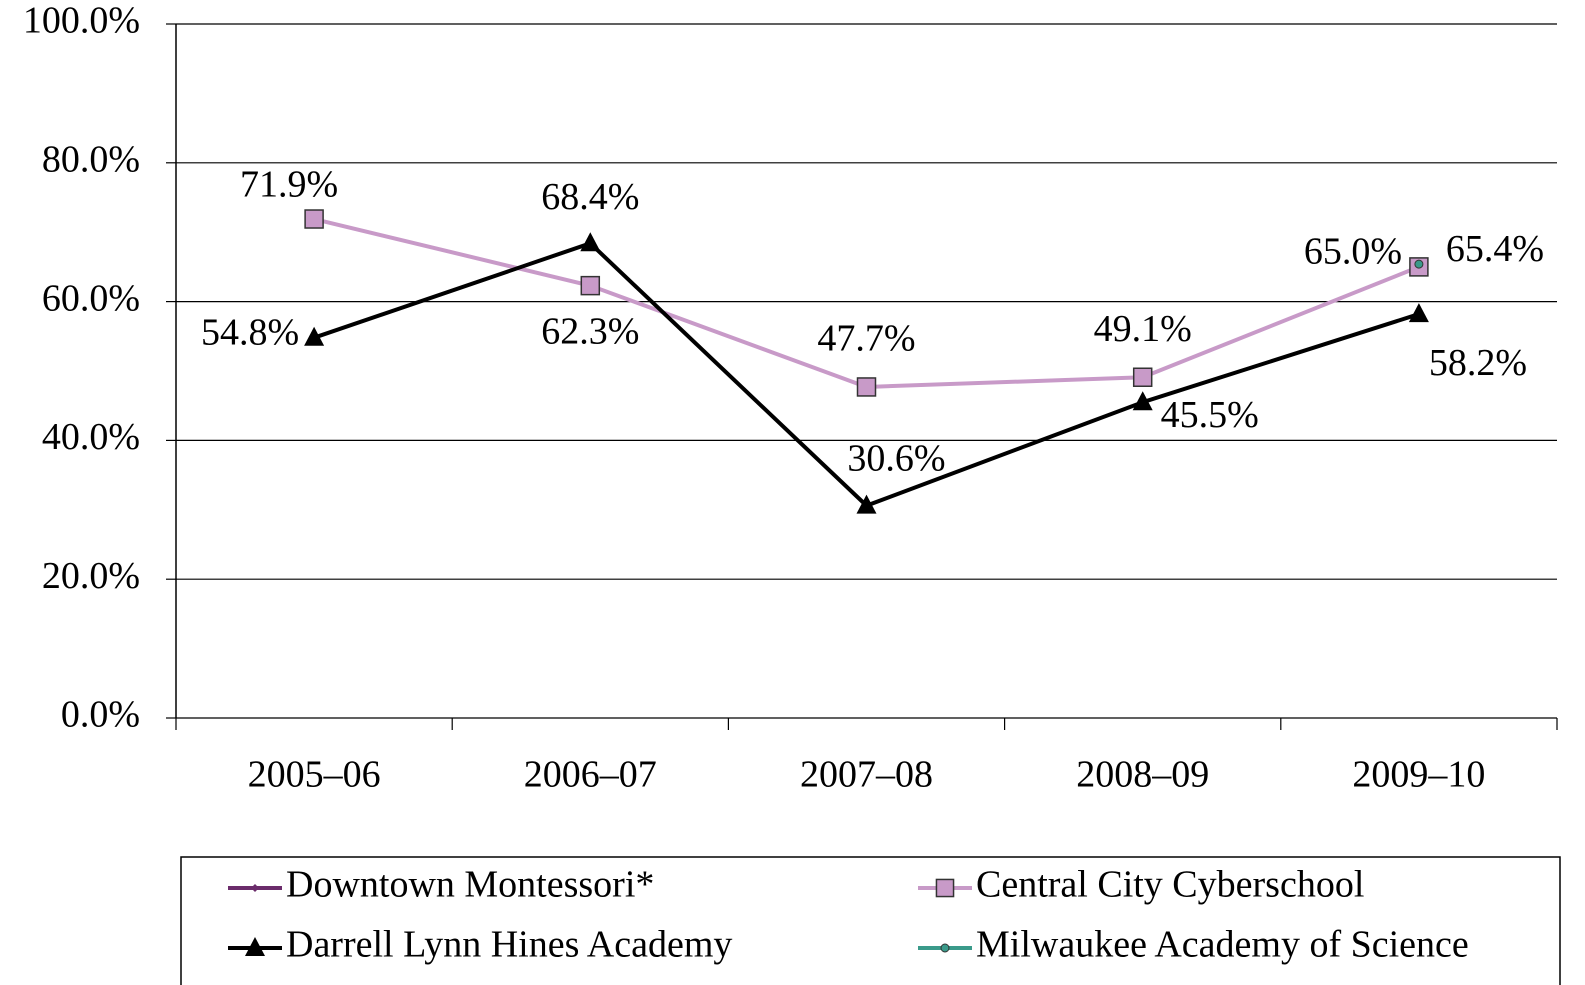 The image size is (1585, 985). Describe the element at coordinates (896, 458) in the screenshot. I see `data-label: 30.6%` at that location.